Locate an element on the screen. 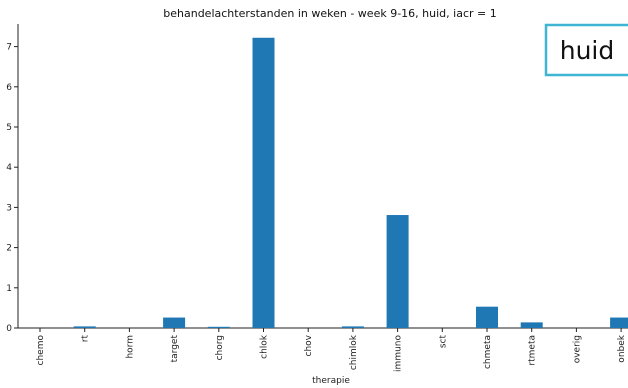 This screenshot has height=388, width=628. y-tick-label: 3 is located at coordinates (9, 208).